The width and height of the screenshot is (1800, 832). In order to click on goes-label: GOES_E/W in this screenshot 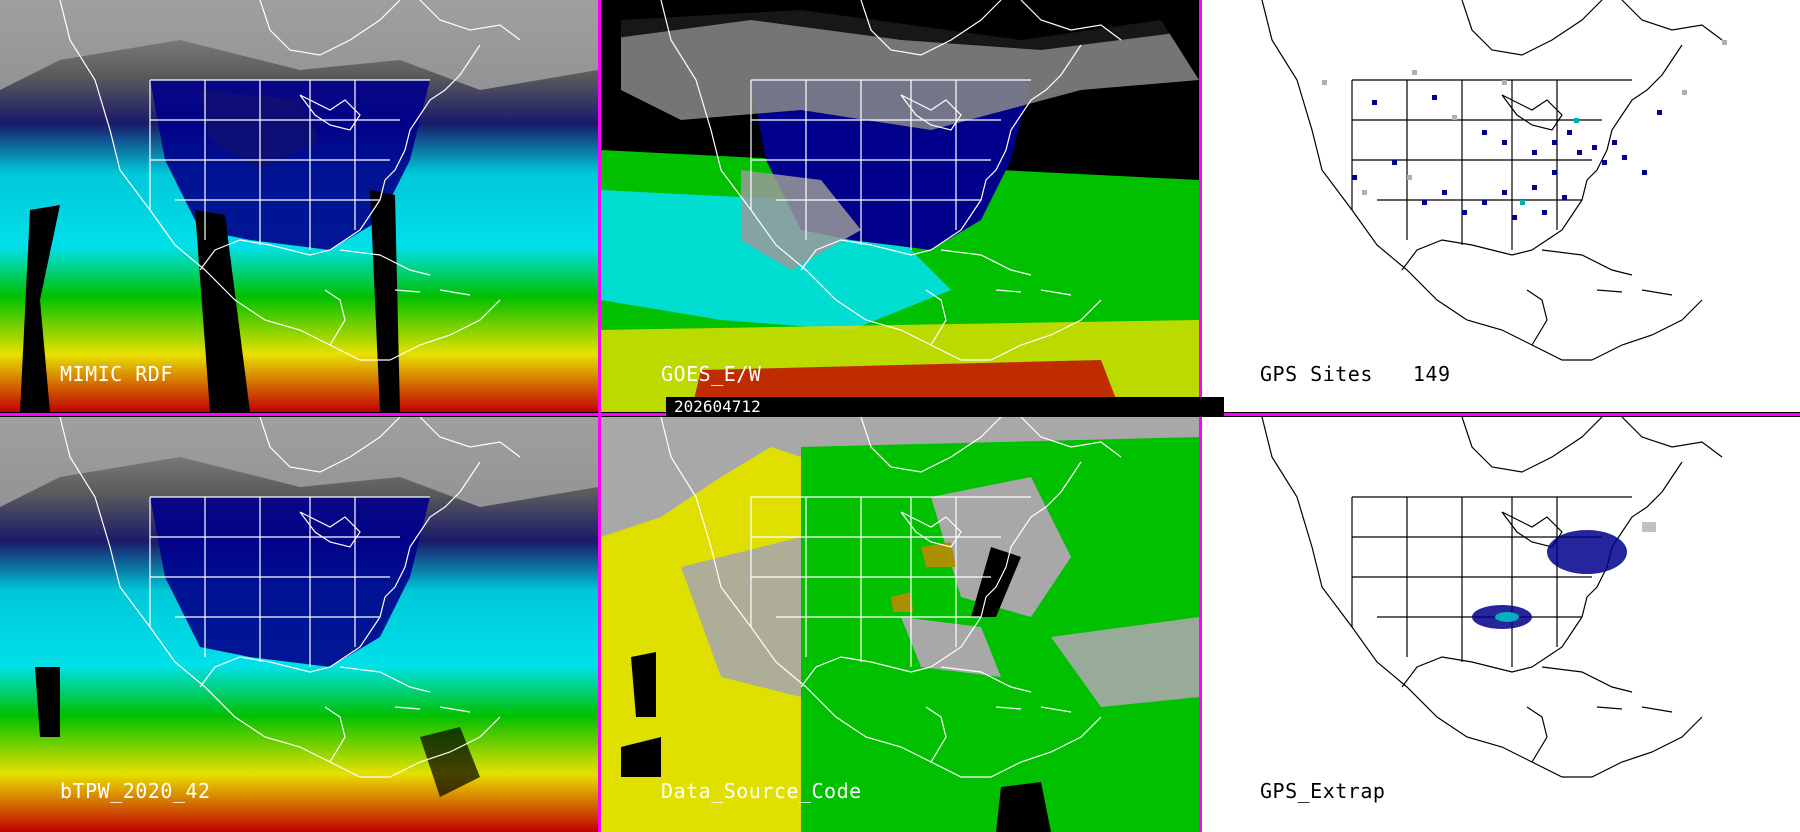, I will do `click(711, 374)`.